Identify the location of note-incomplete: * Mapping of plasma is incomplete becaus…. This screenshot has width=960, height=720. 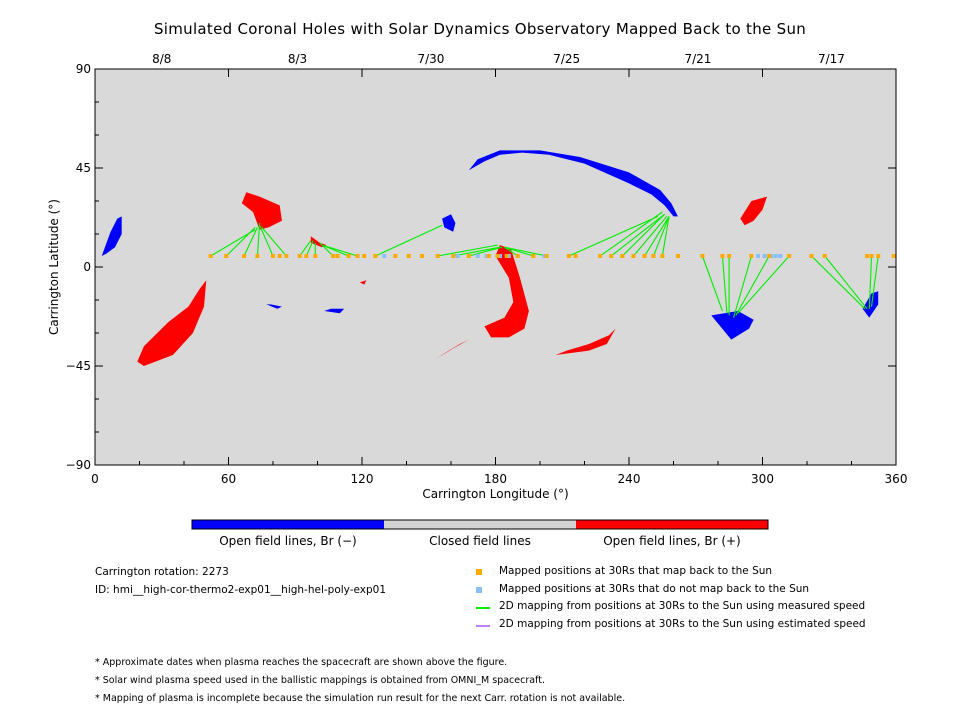
(360, 698).